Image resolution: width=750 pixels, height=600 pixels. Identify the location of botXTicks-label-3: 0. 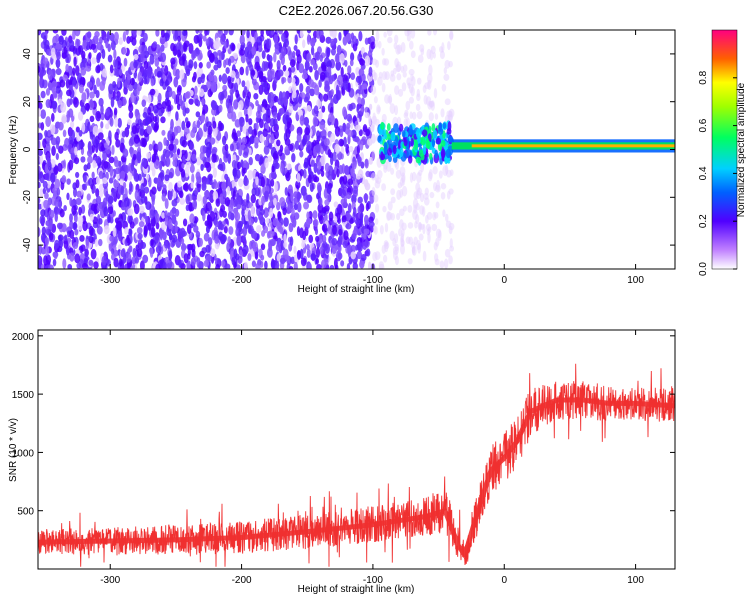
(504, 580).